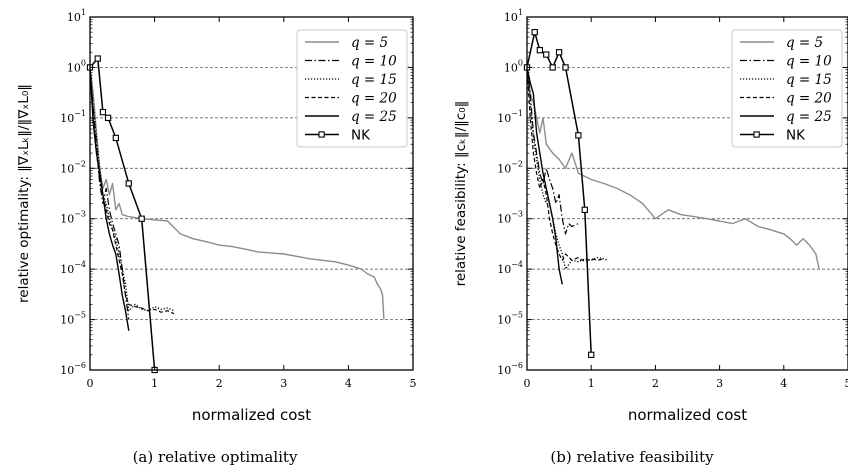 The image size is (848, 468). I want to click on series-line-dotted, so click(567, 168).